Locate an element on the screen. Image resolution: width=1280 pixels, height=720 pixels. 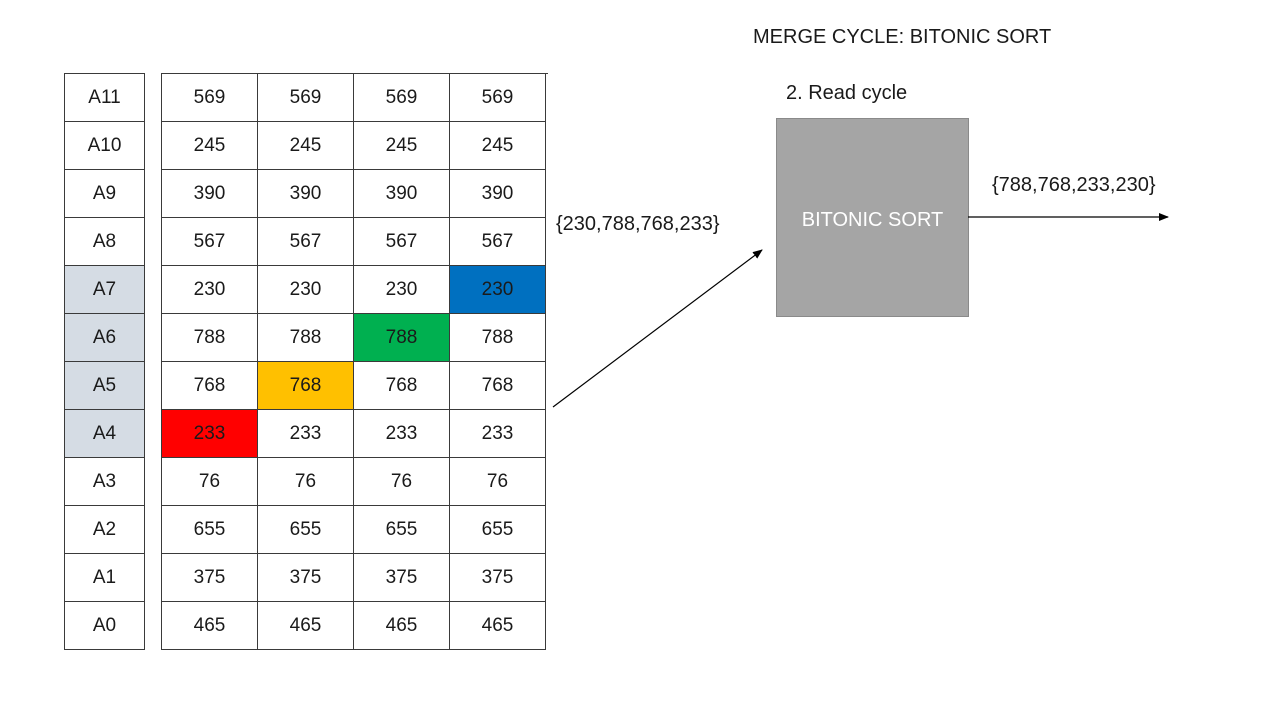
address-cell-a3: A3 is located at coordinates (104, 481).